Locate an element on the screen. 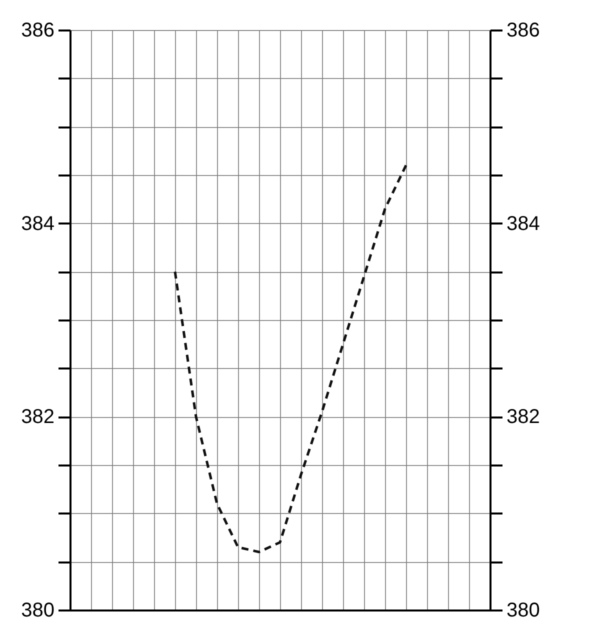  y2-tick-label: 386 is located at coordinates (523, 31).